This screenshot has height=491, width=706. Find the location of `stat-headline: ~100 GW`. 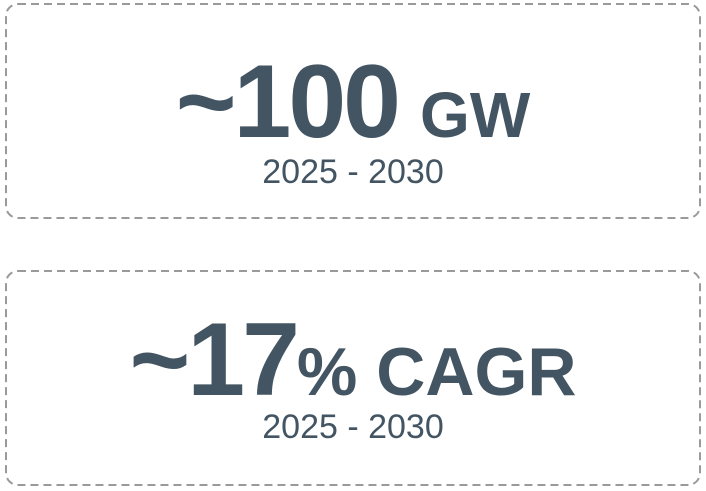

stat-headline: ~100 GW is located at coordinates (353, 102).